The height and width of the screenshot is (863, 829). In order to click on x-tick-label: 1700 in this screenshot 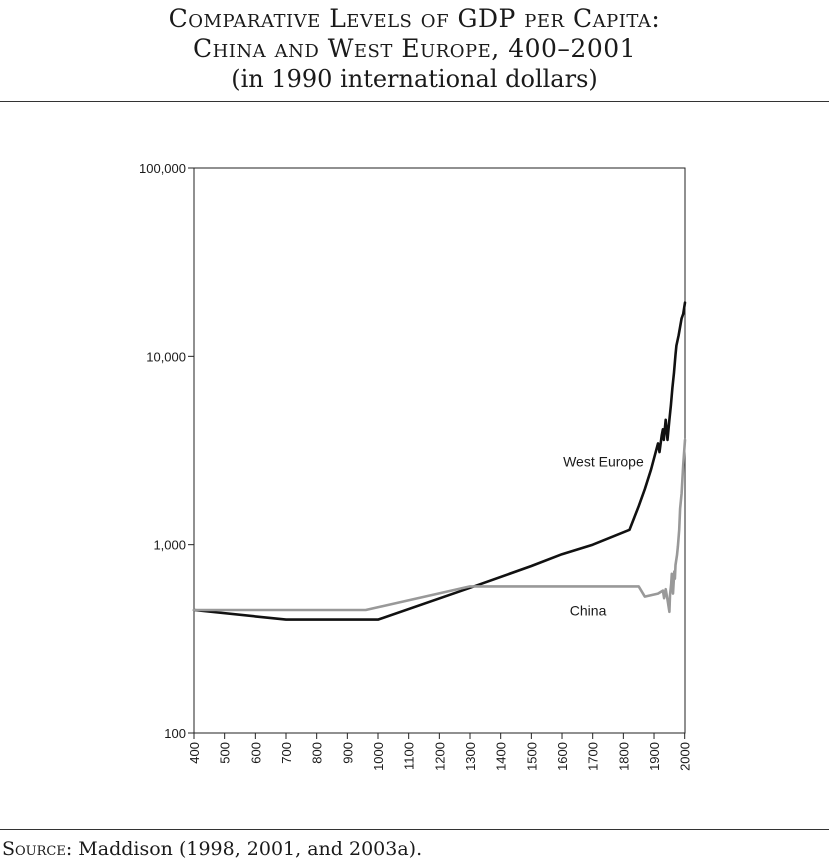, I will do `click(593, 756)`.